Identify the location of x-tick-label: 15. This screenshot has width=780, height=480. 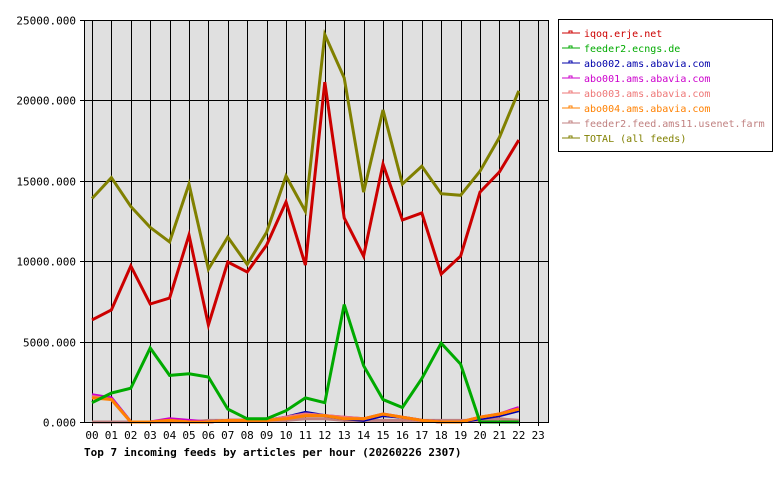
(382, 435).